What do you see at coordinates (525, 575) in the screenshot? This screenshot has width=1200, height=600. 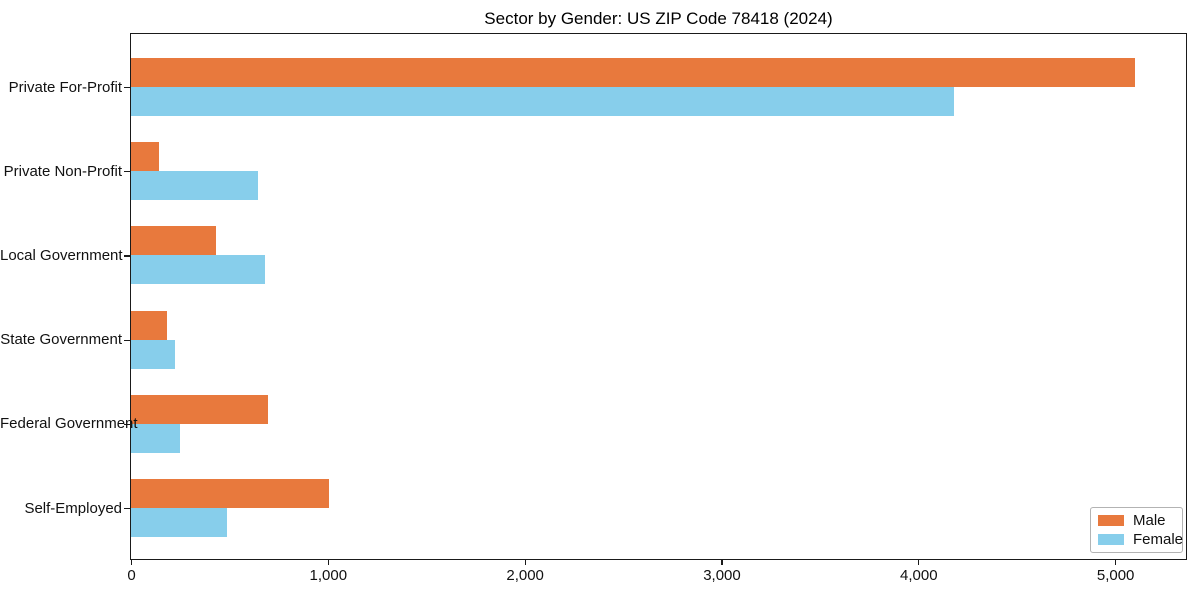 I see `x-tick-label-2000: 2,000` at bounding box center [525, 575].